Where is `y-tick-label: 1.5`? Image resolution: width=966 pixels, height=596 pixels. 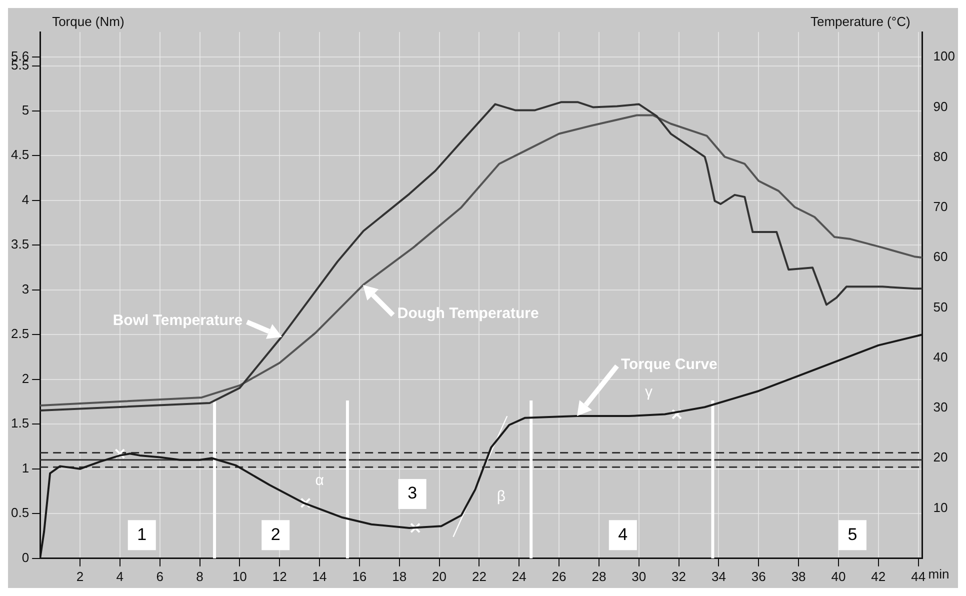
y-tick-label: 1.5 is located at coordinates (20, 423).